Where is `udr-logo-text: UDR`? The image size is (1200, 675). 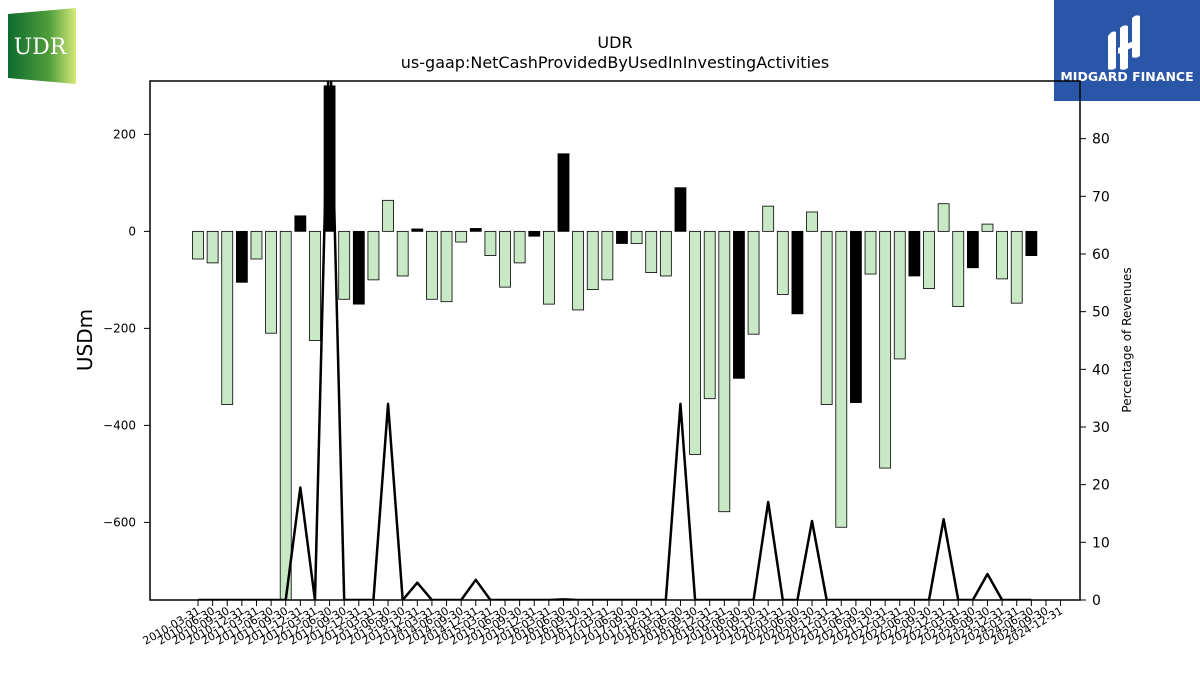
udr-logo-text: UDR is located at coordinates (41, 47).